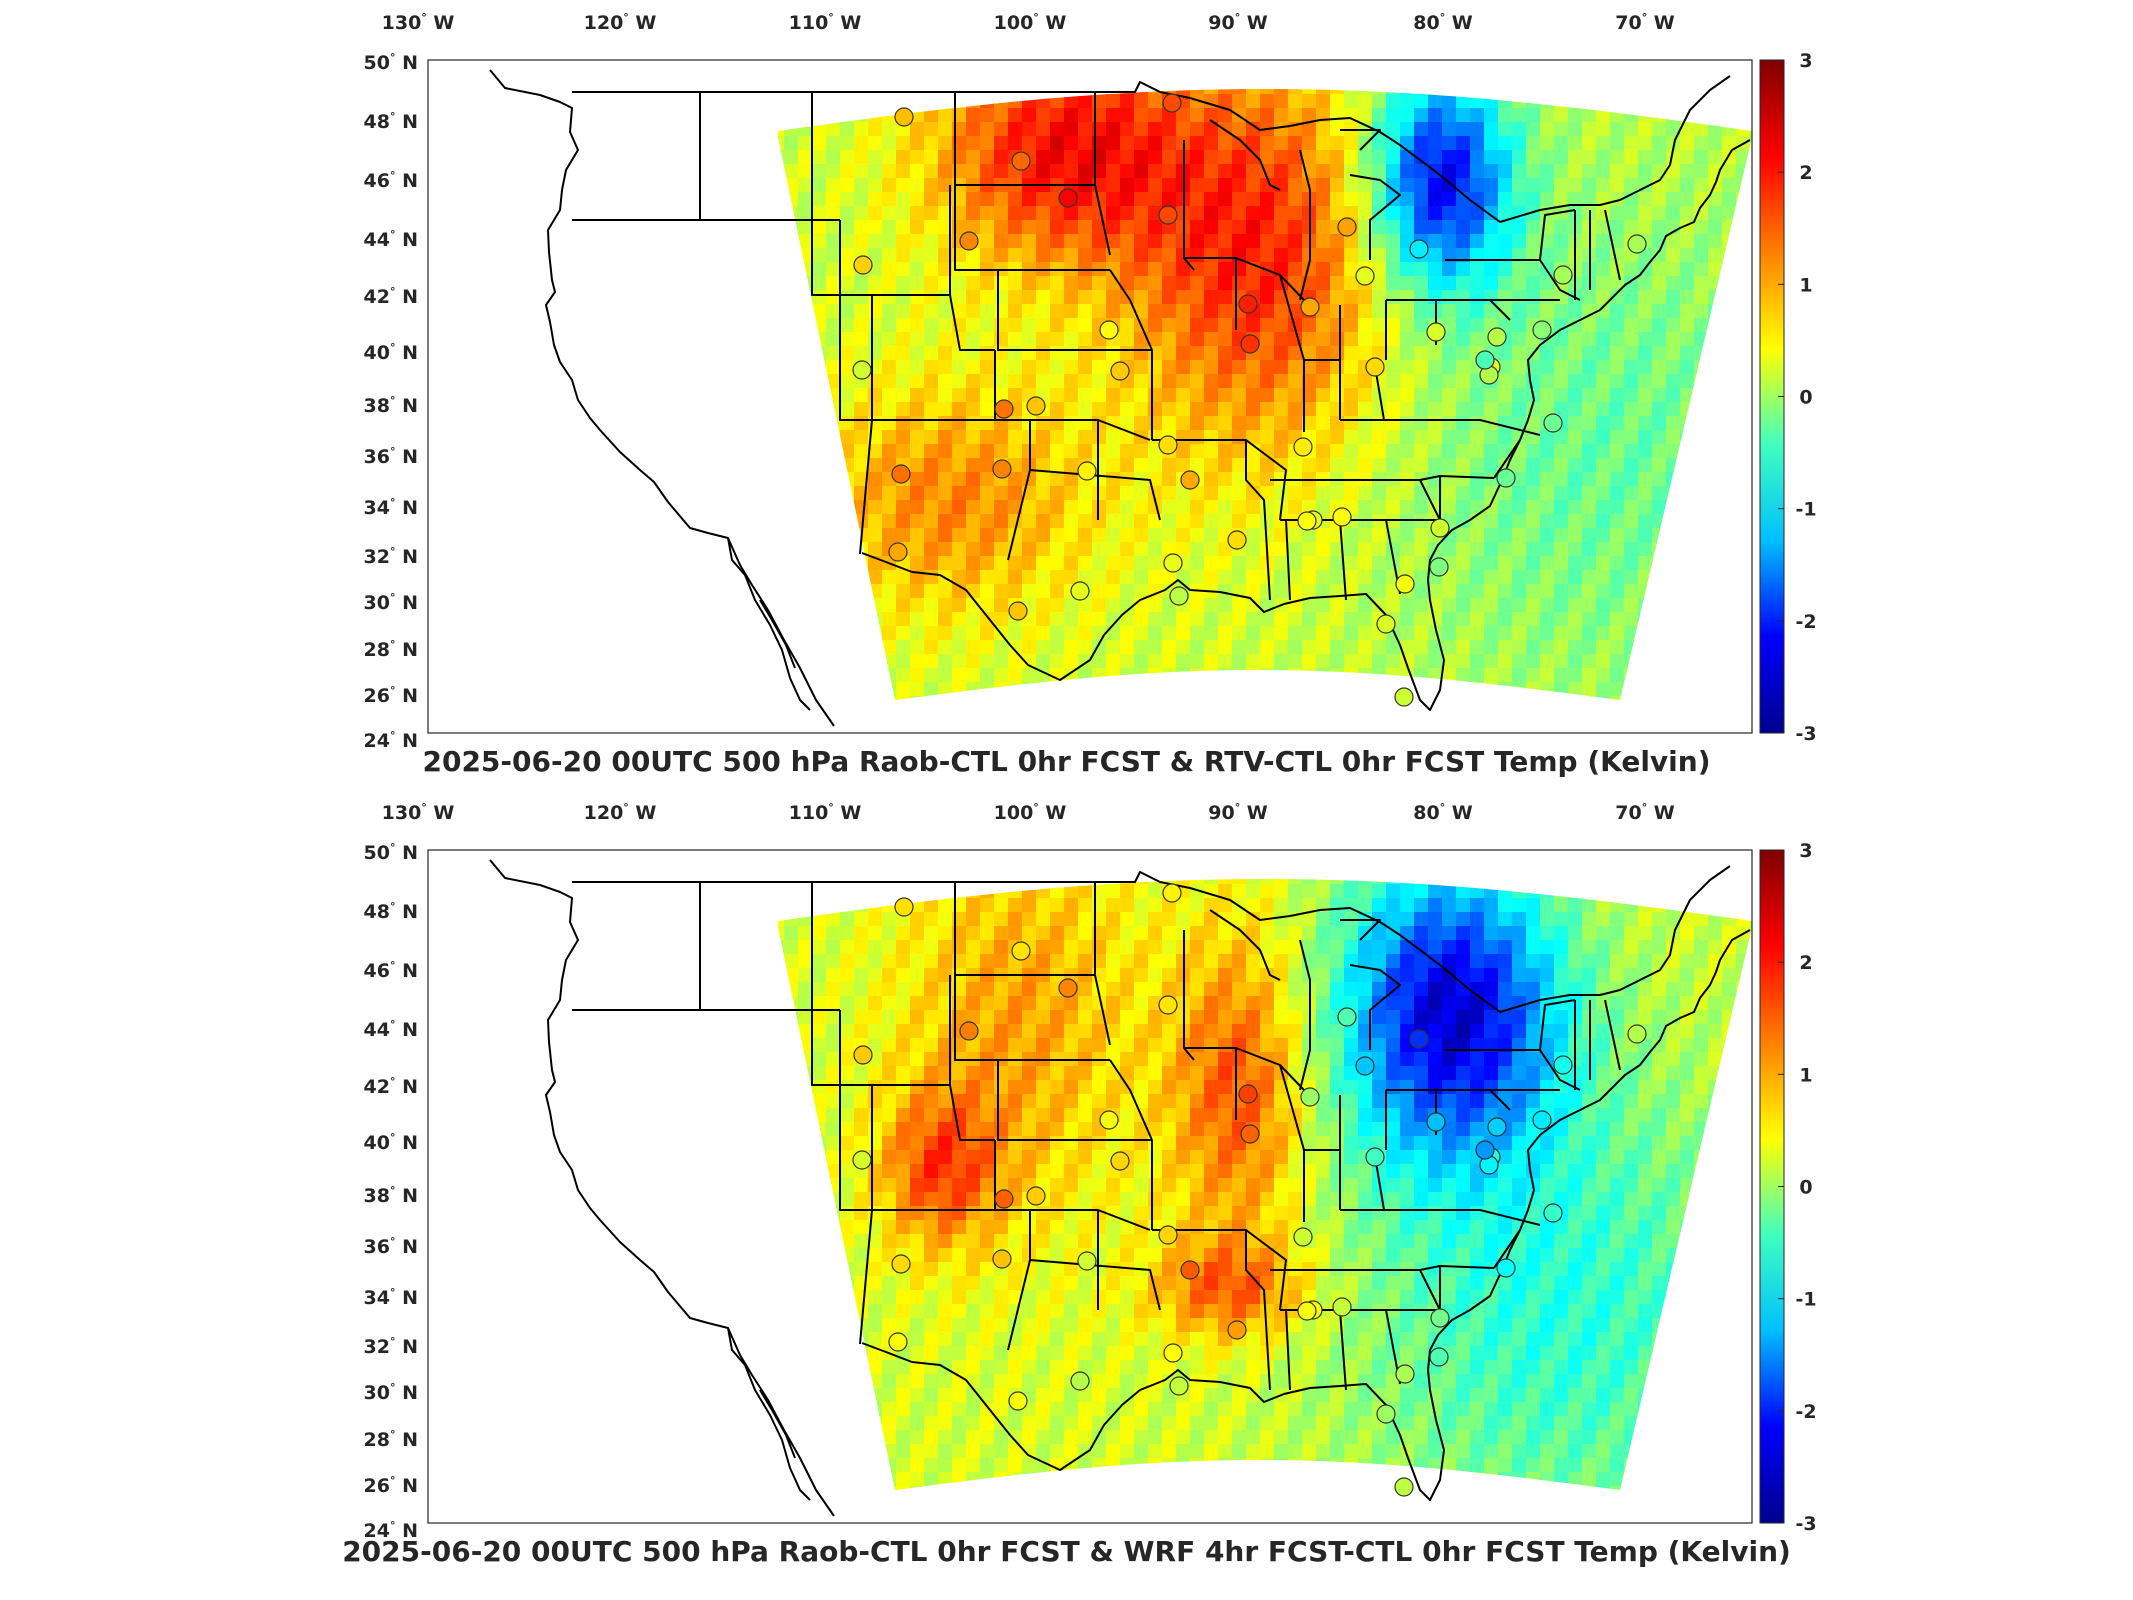  Describe the element at coordinates (1030, 812) in the screenshot. I see `longitude-tick-label: 100° W` at that location.